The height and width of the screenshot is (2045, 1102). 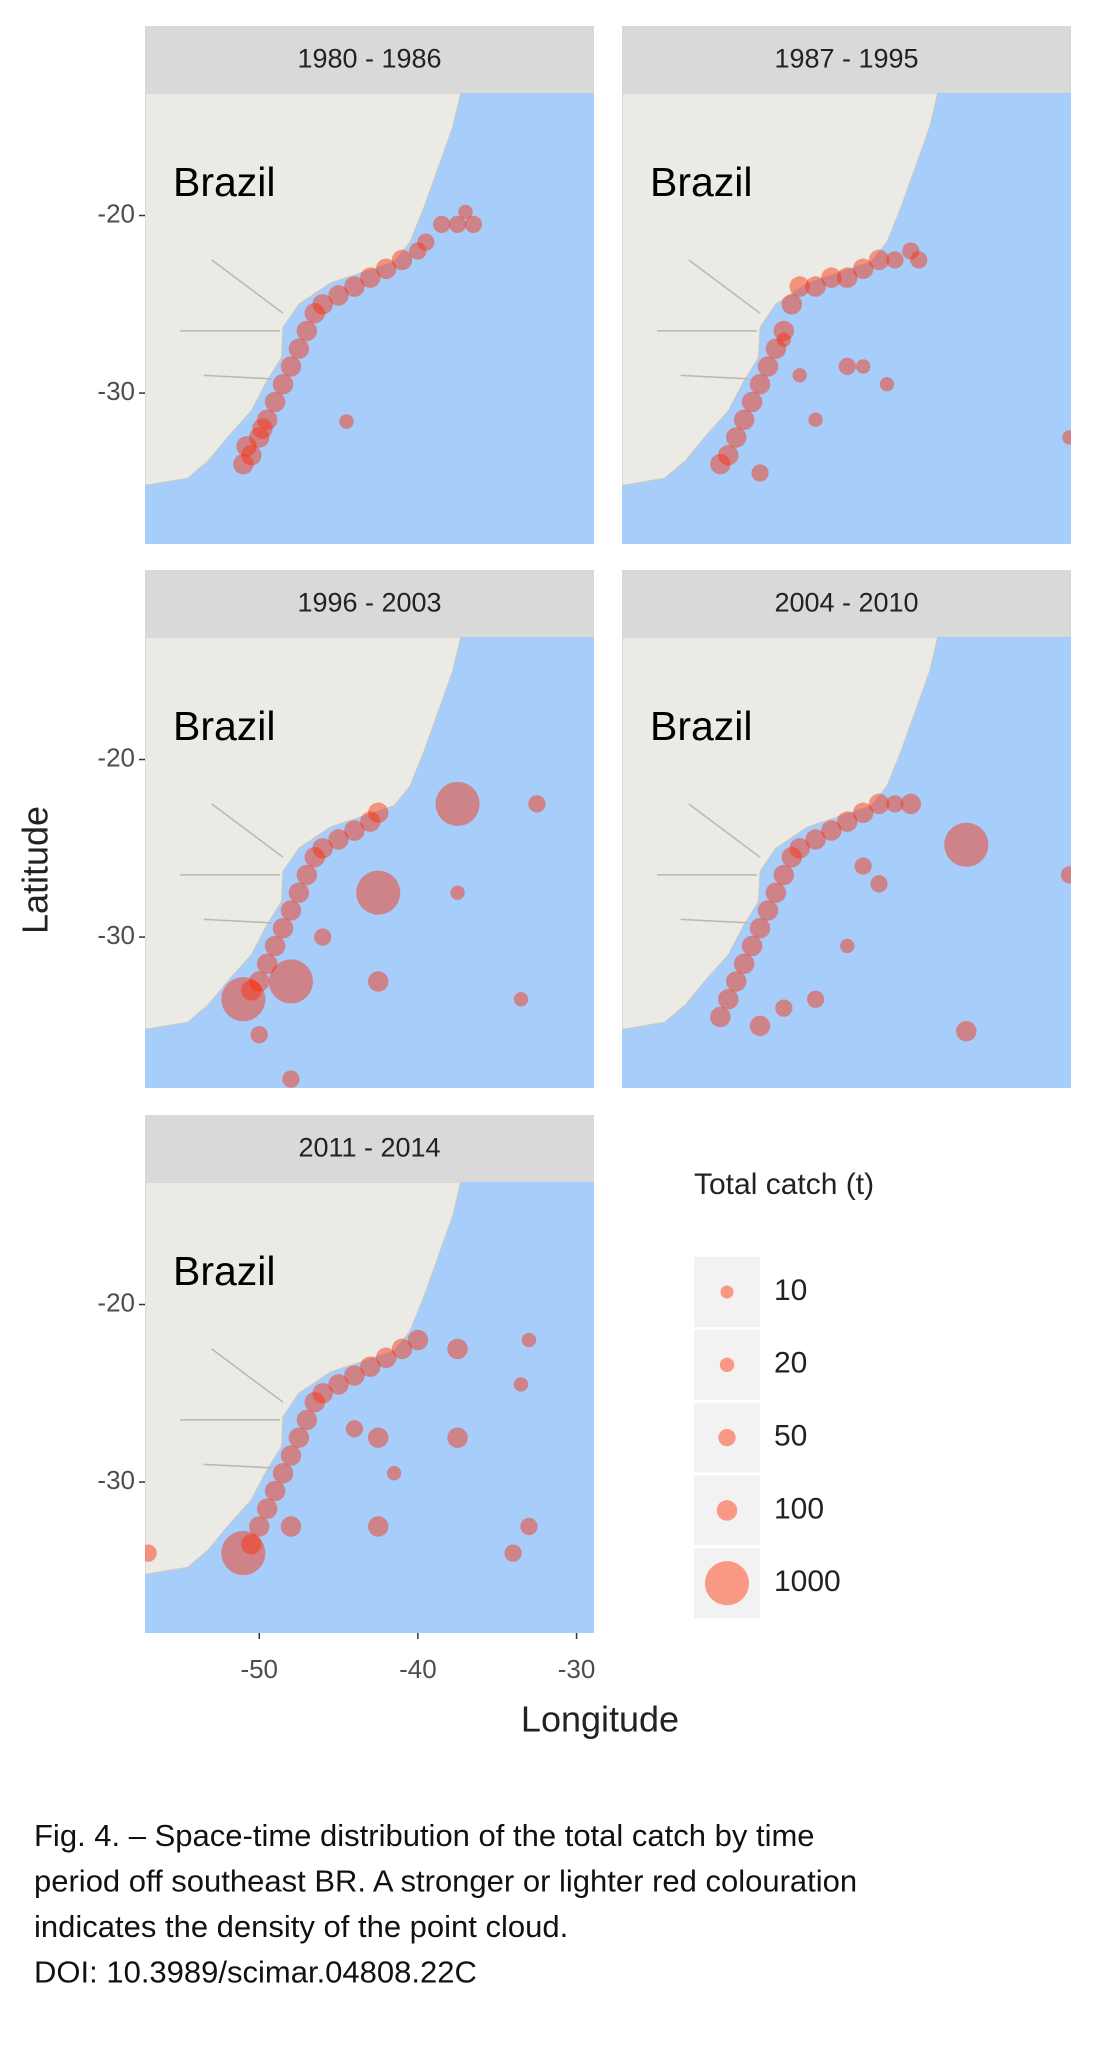 What do you see at coordinates (790, 1363) in the screenshot?
I see `legend-label: 20` at bounding box center [790, 1363].